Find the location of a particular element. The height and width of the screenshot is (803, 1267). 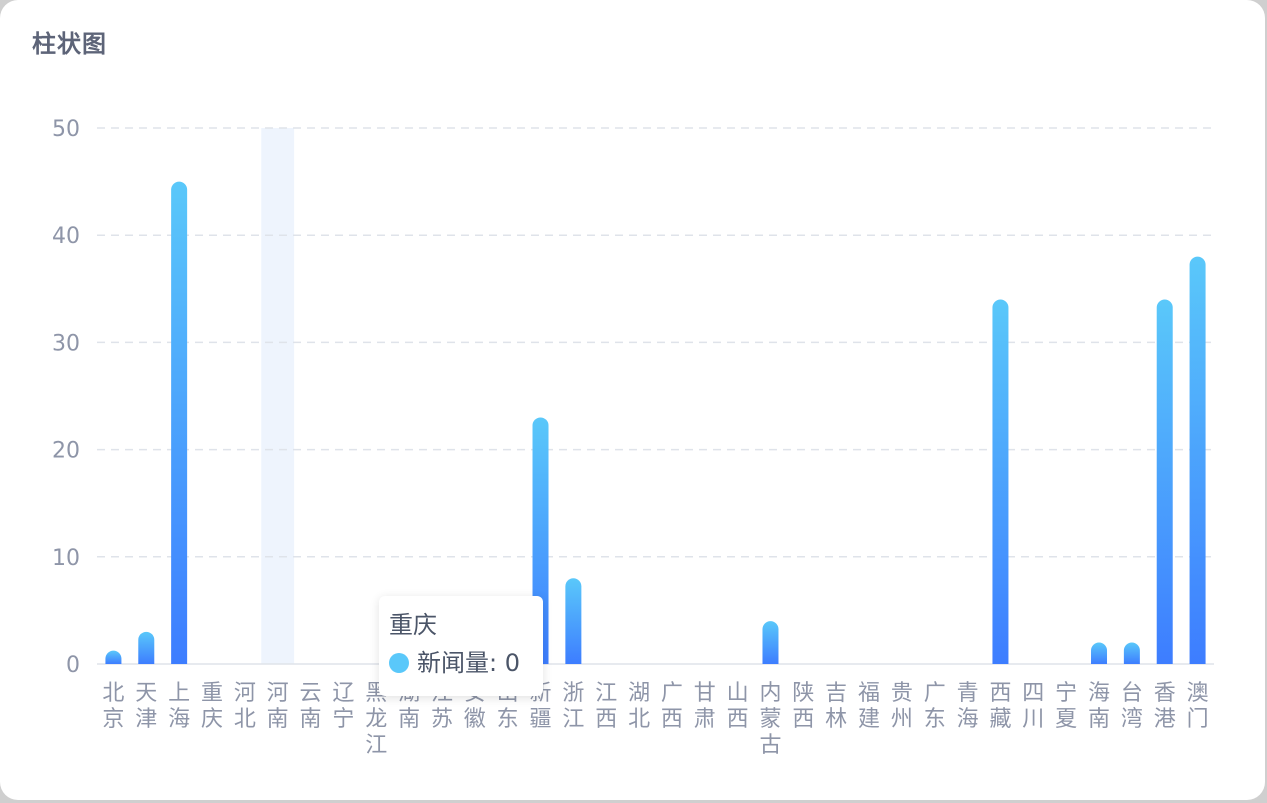

bar-上海 is located at coordinates (179, 422).